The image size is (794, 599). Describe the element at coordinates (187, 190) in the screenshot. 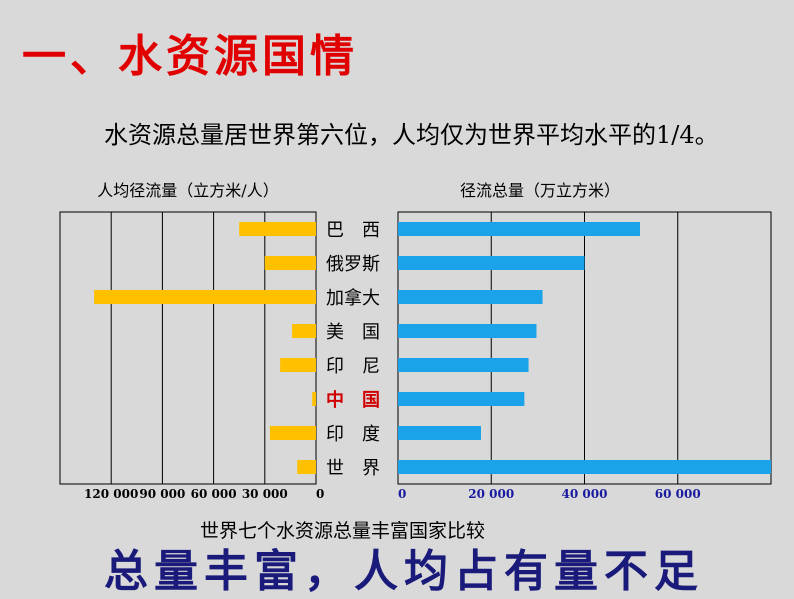

I see `left-chart-title: 人均径流量（立方米/人）` at that location.